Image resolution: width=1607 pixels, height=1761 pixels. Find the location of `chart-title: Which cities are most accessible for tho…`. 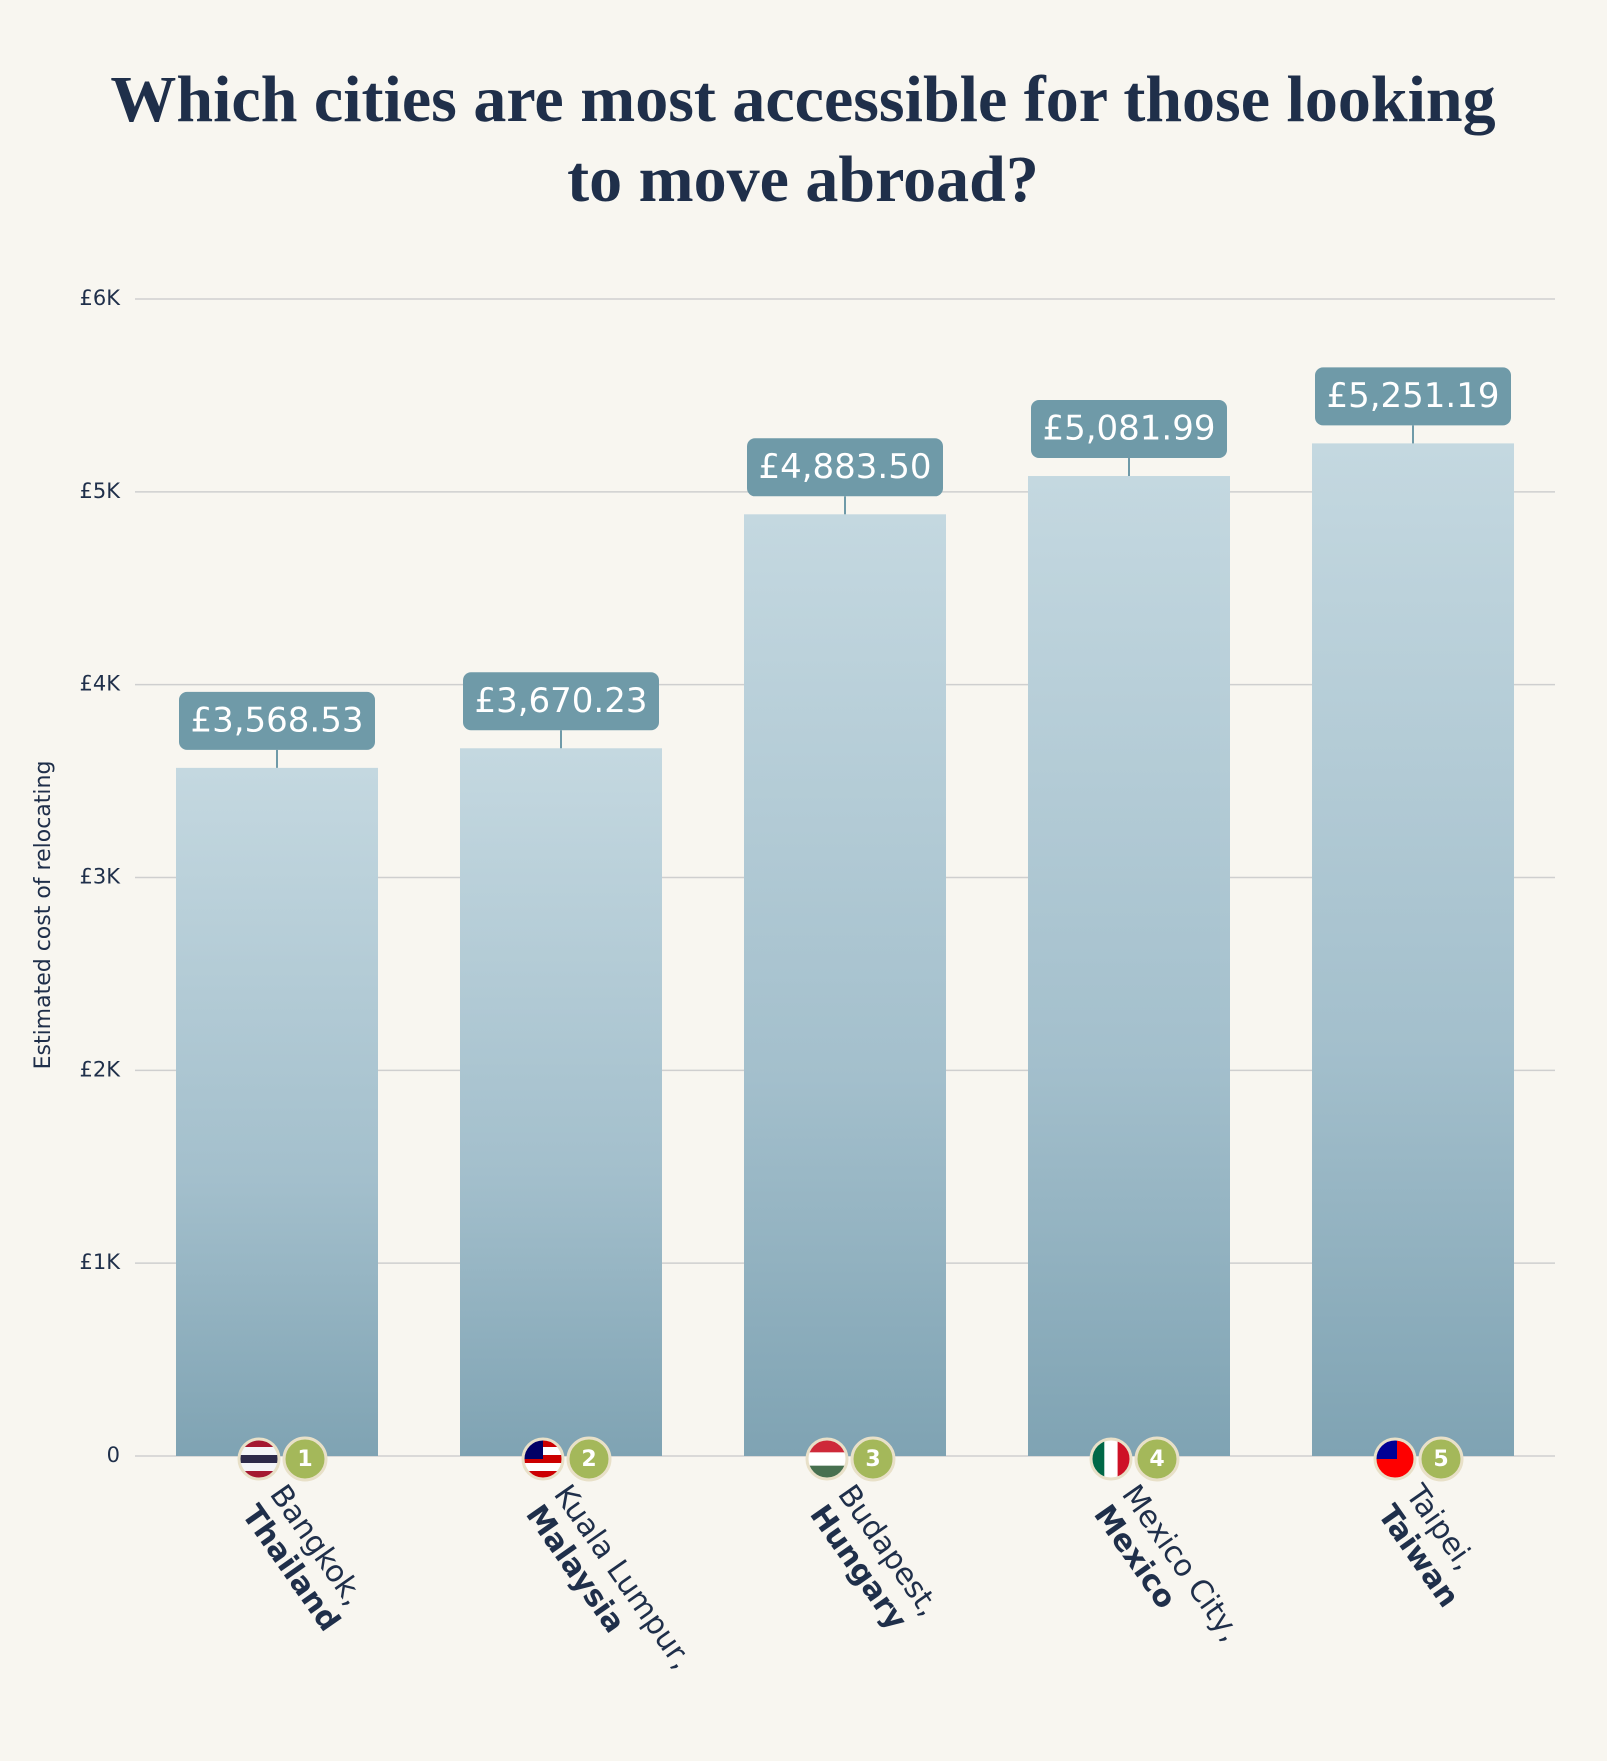

chart-title: Which cities are most accessible for tho… is located at coordinates (803, 139).